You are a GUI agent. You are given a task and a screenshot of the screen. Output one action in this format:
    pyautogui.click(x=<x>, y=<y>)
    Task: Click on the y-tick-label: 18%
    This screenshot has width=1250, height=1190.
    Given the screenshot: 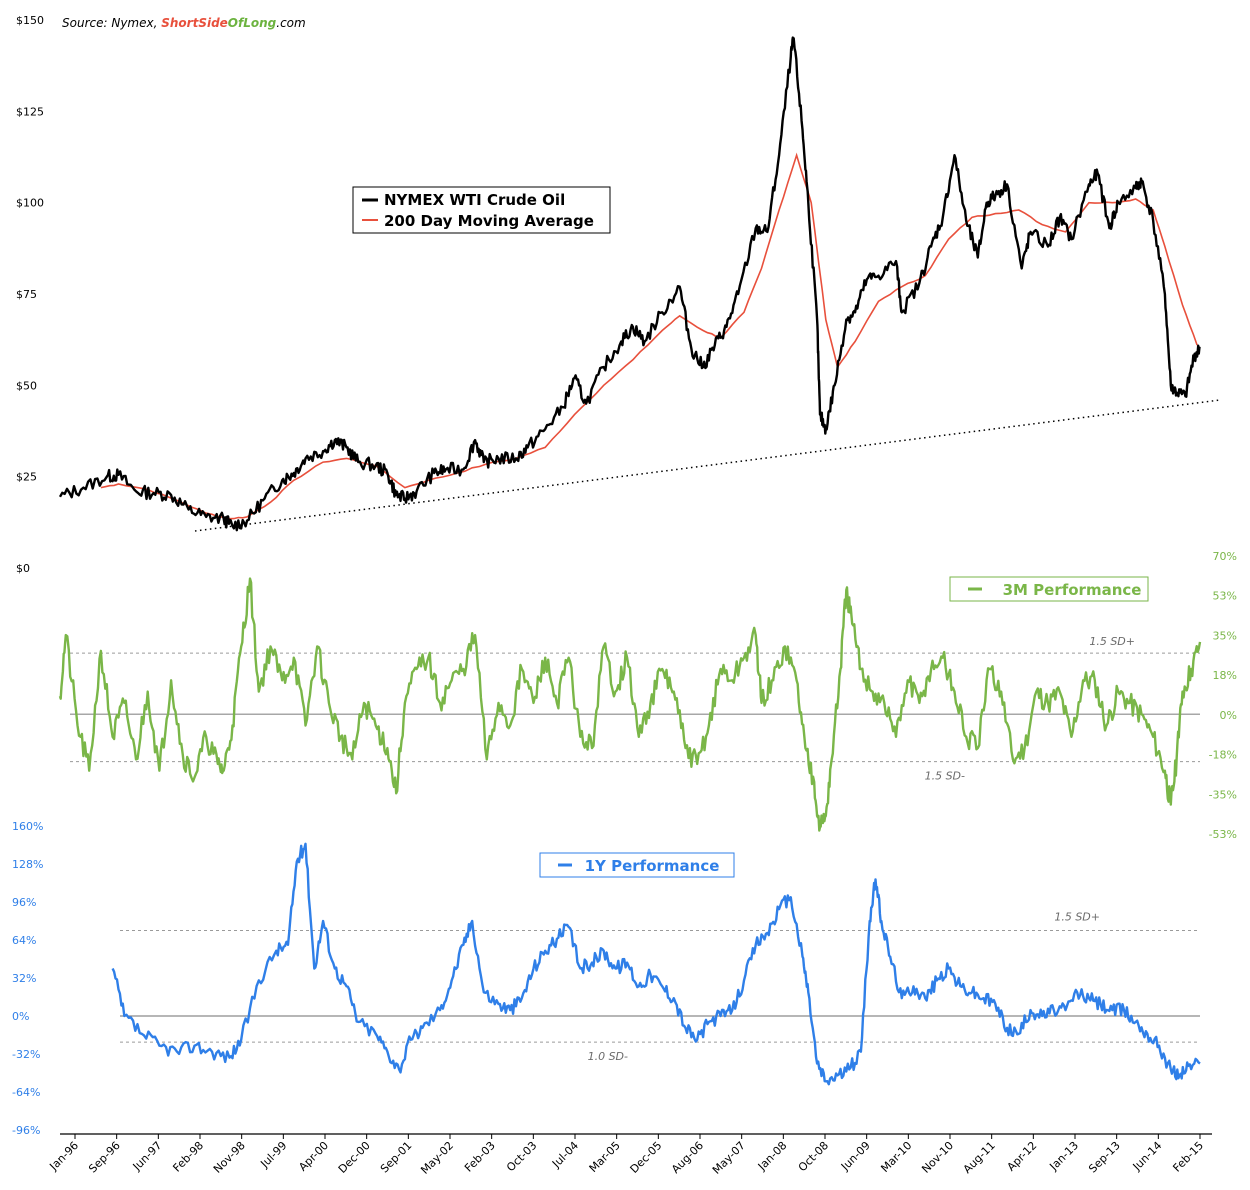 What is the action you would take?
    pyautogui.click(x=1225, y=675)
    